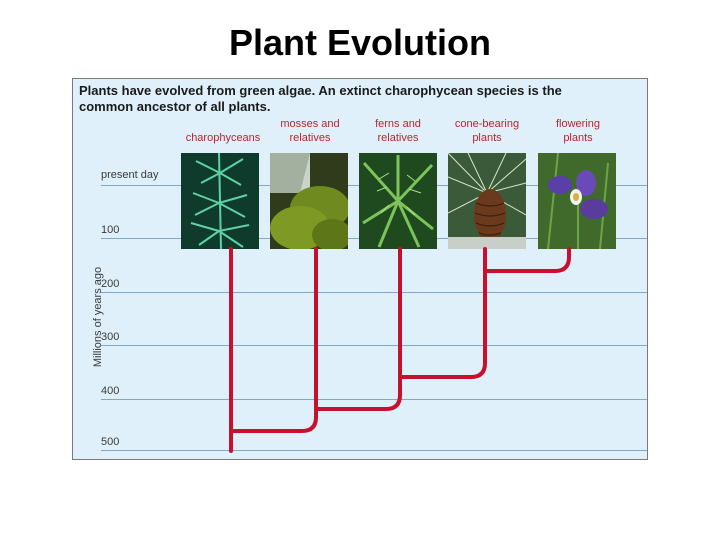  Describe the element at coordinates (398, 131) in the screenshot. I see `group-label-ferns: ferns and relatives` at that location.